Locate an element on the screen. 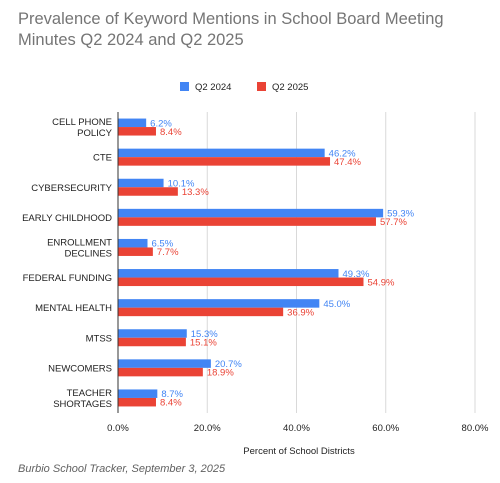 This screenshot has height=483, width=500. category-label: CYBERSECURITY is located at coordinates (71, 188).